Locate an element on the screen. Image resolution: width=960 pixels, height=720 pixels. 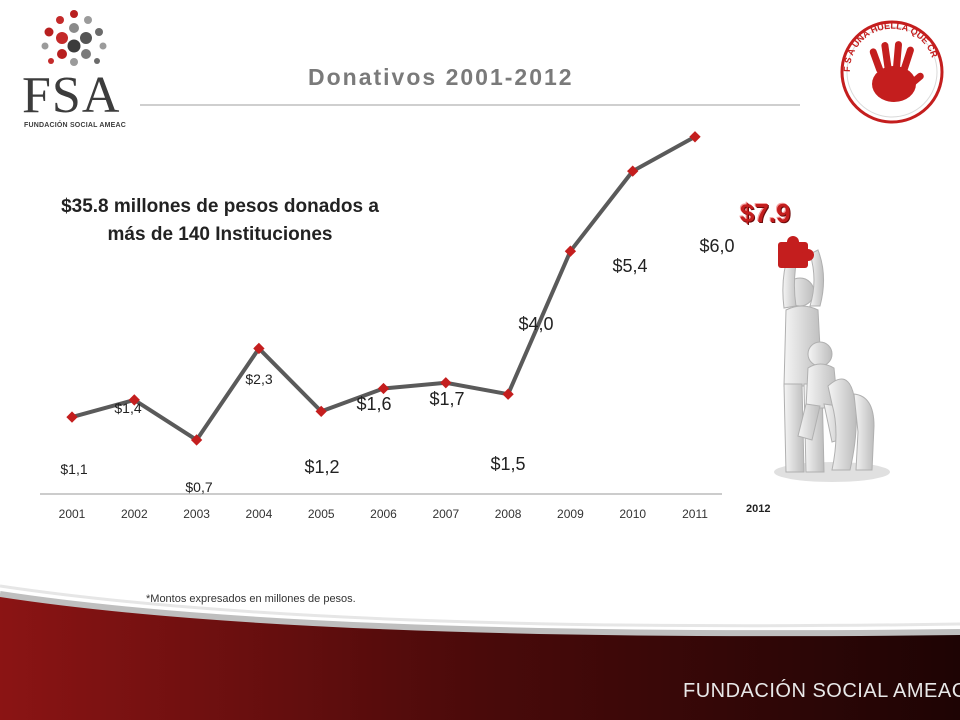
data-label: $1,7 is located at coordinates (446, 399).